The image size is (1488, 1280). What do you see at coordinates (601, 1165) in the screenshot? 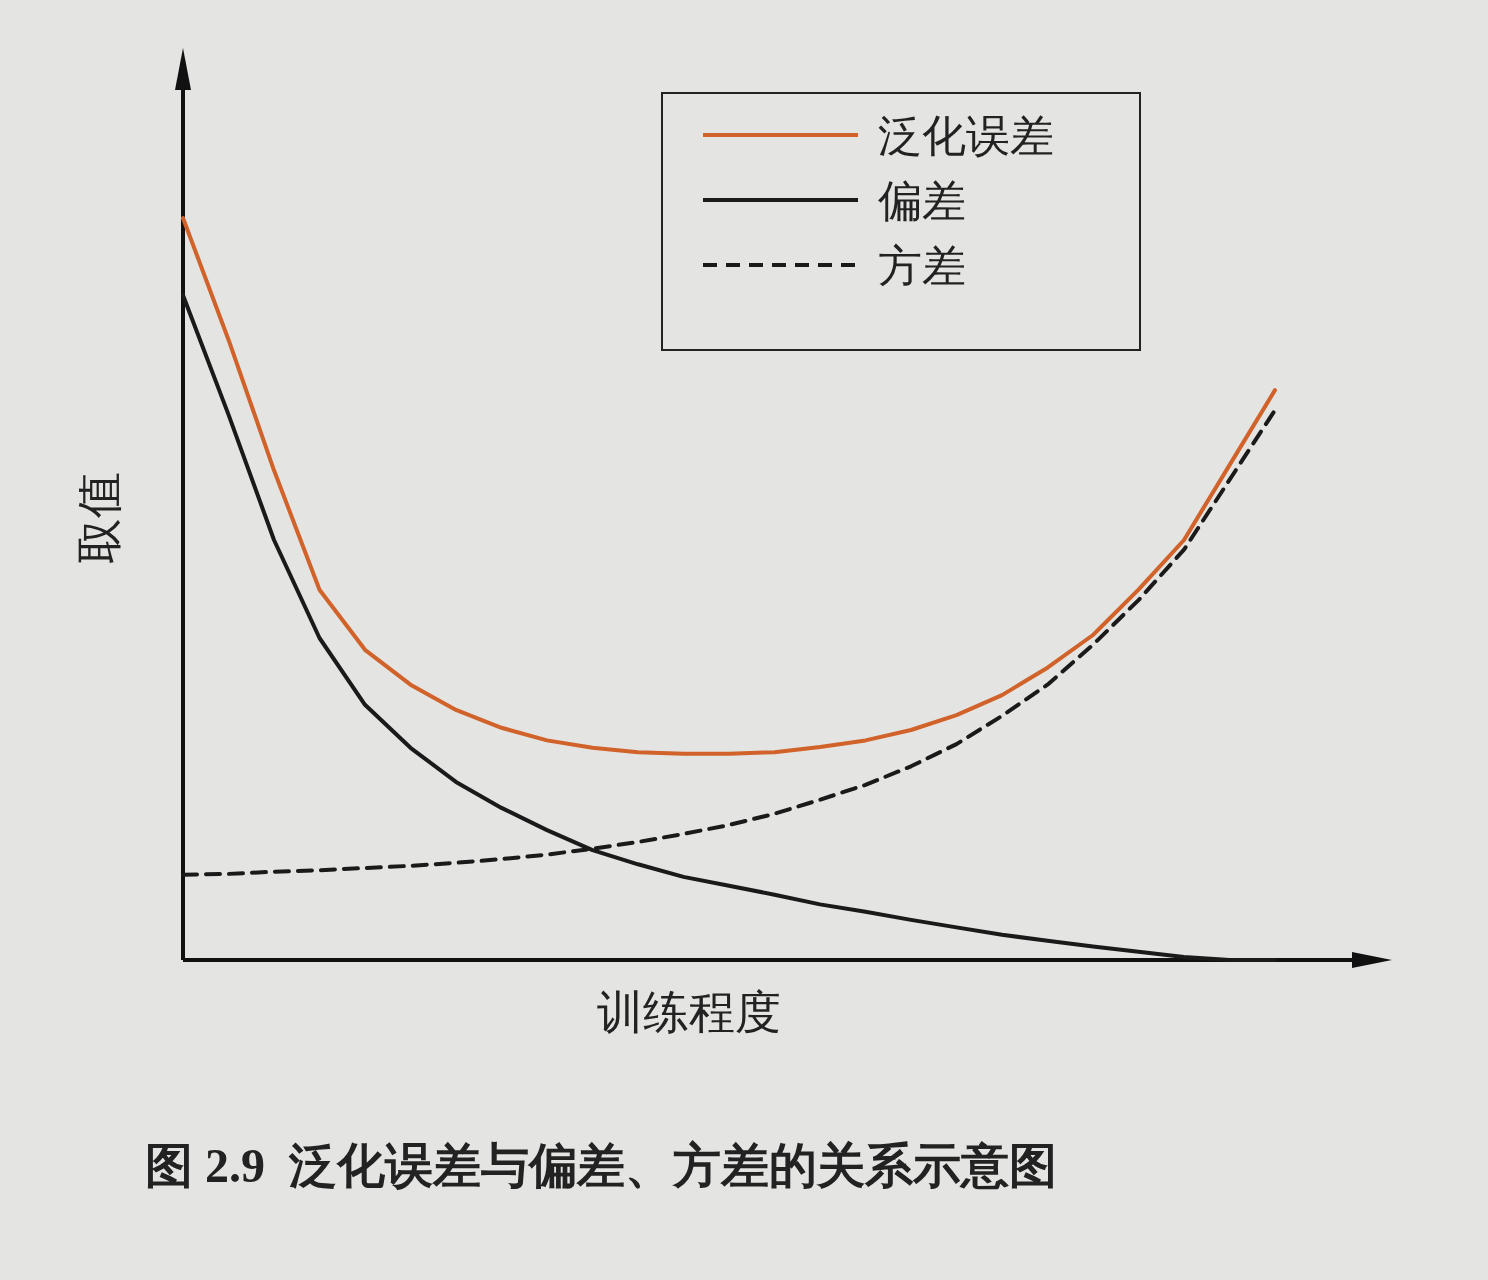
I see `caption: 图 2.9 泛化误差与偏差、方差的关系示意图` at bounding box center [601, 1165].